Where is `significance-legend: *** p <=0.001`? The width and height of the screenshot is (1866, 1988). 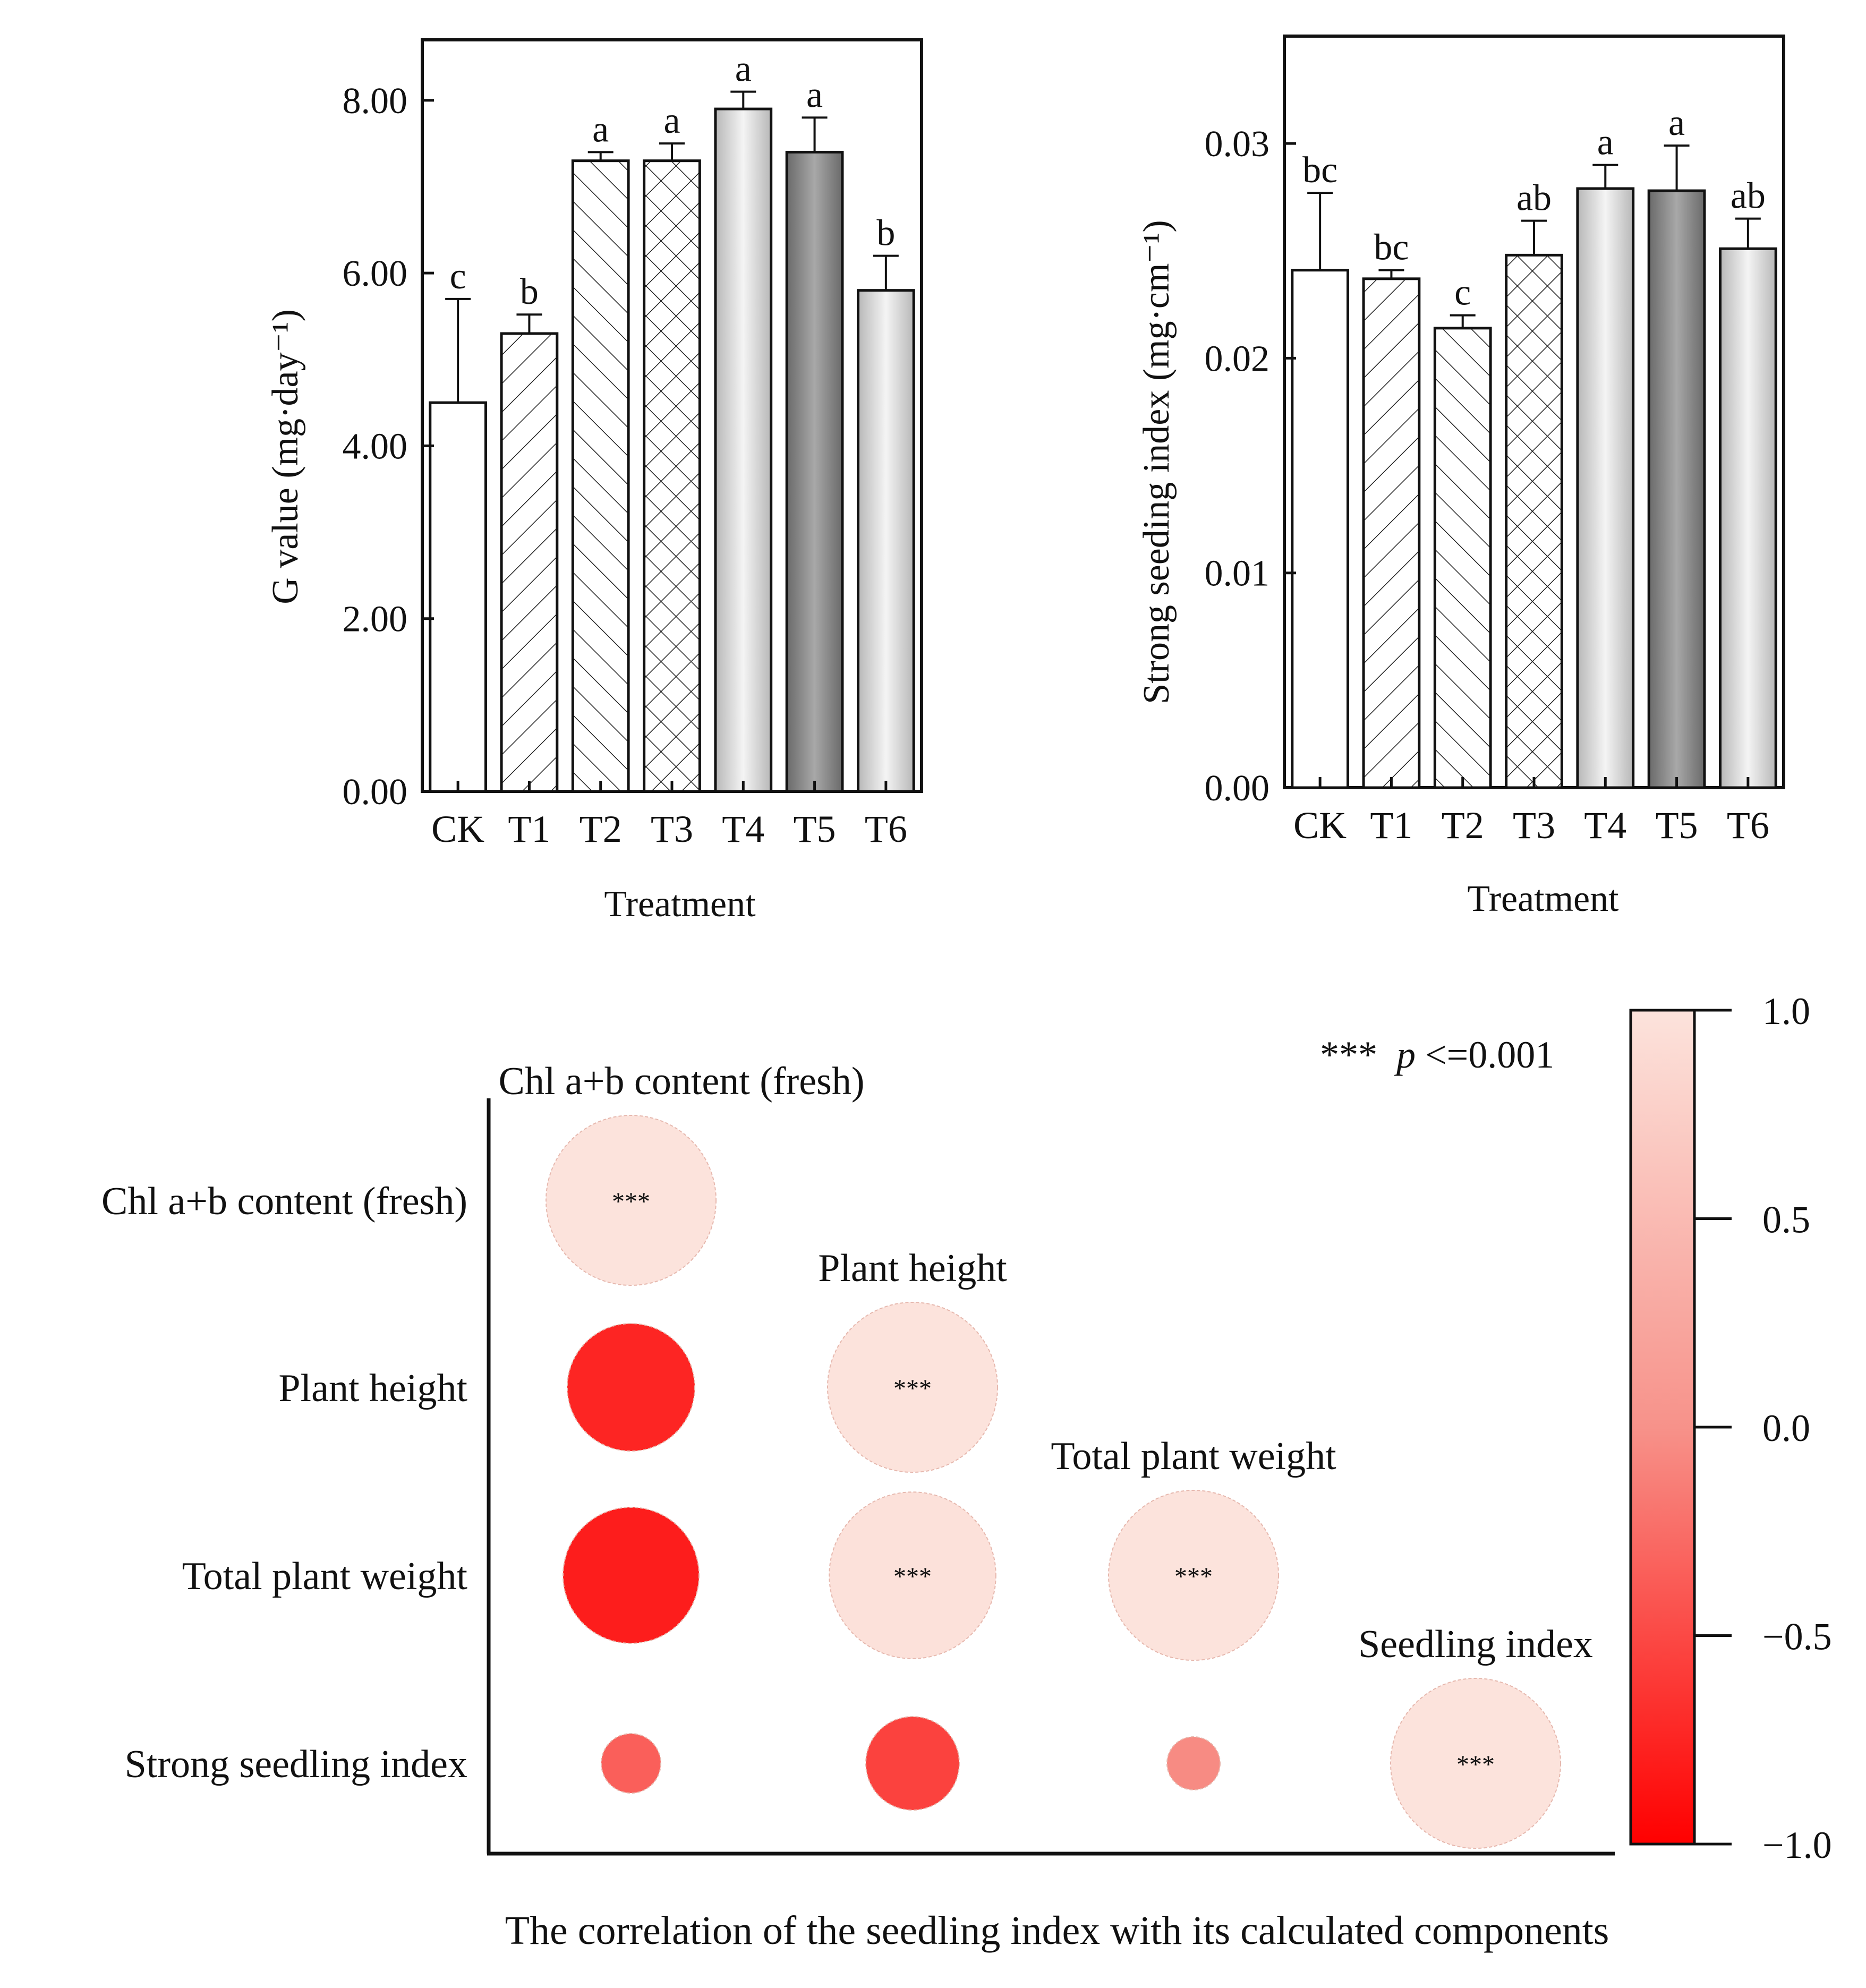
significance-legend: *** p <=0.001 is located at coordinates (1437, 1055).